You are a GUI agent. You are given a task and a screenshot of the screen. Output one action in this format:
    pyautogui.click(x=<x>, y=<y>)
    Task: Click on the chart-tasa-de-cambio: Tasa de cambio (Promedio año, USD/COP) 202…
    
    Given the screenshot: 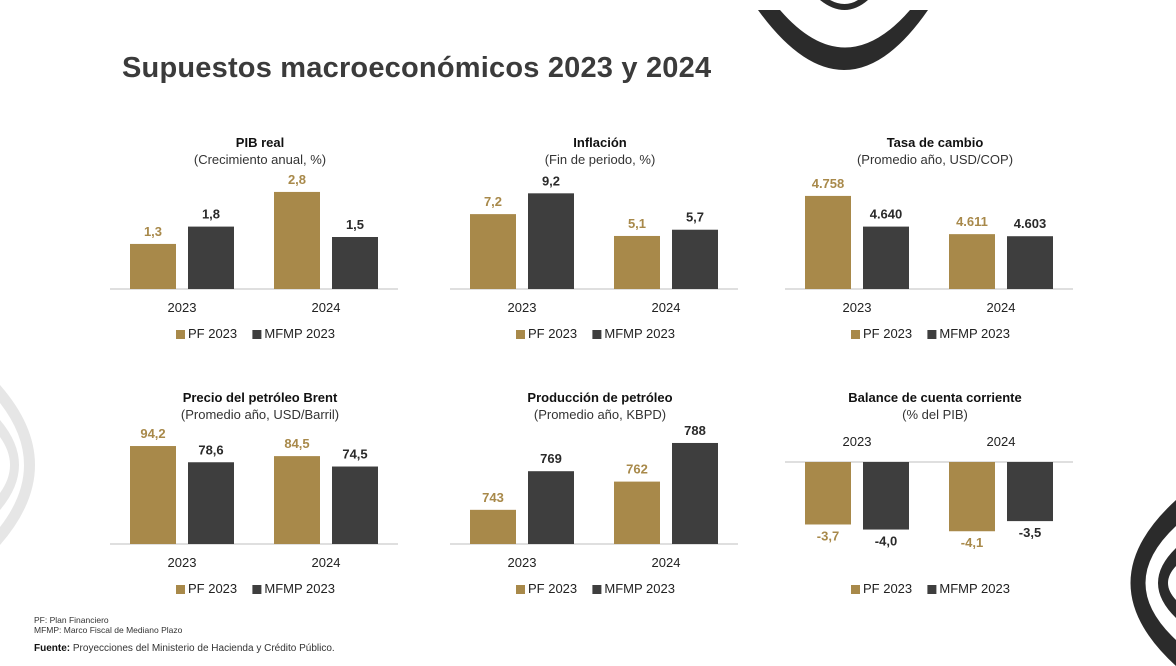 What is the action you would take?
    pyautogui.click(x=935, y=248)
    